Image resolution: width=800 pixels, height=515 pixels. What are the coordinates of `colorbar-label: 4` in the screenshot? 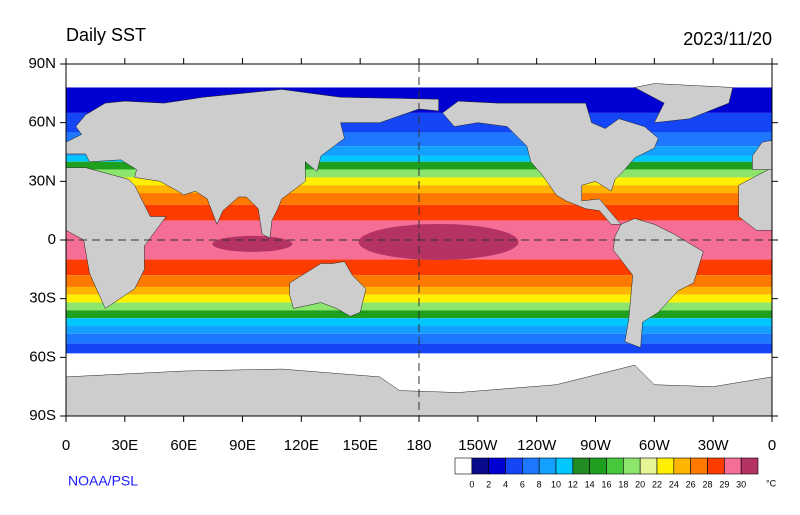 It's located at (505, 484).